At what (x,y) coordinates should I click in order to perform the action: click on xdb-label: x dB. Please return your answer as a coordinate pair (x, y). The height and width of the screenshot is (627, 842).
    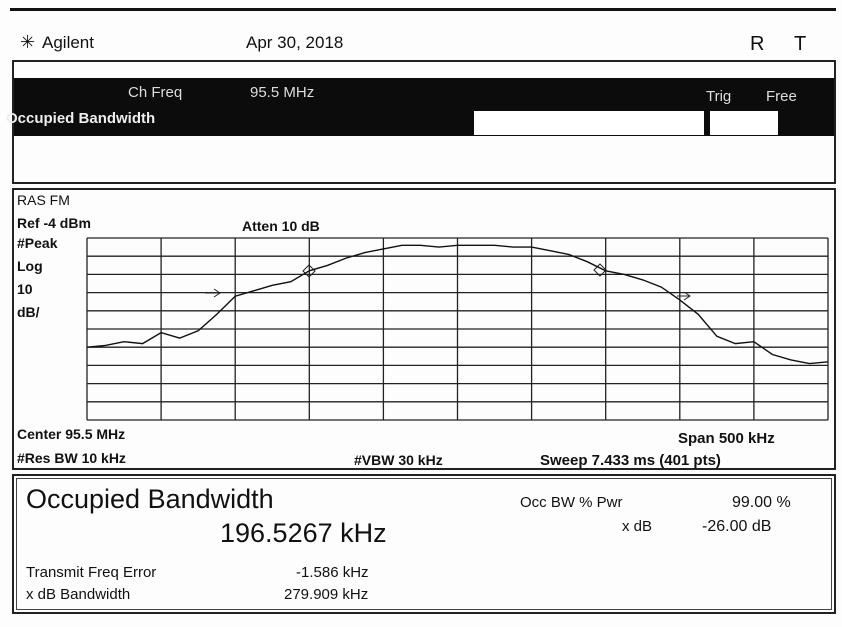
    Looking at the image, I should click on (637, 526).